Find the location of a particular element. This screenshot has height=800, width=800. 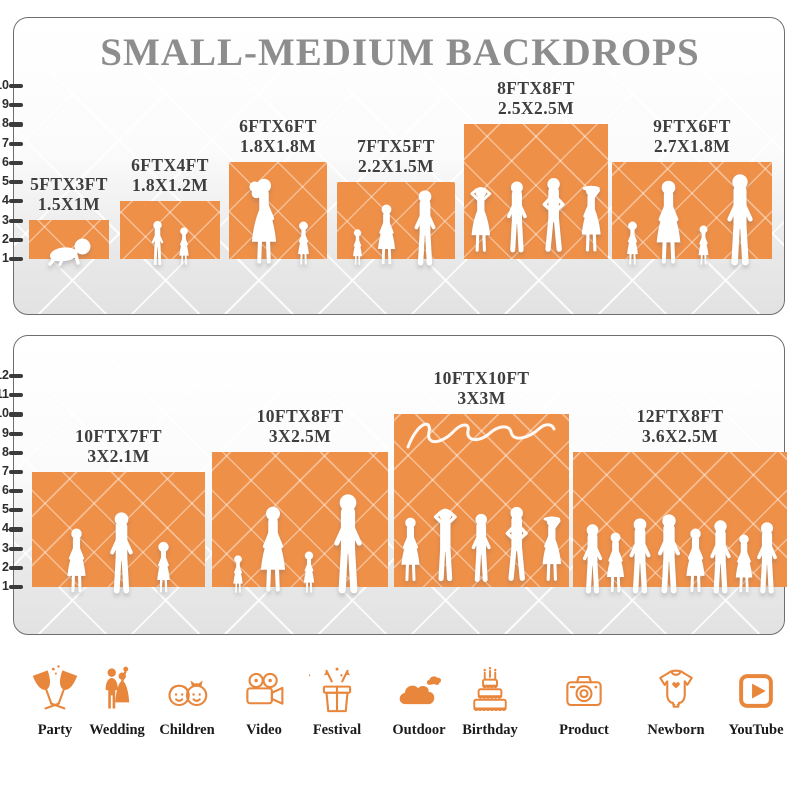

page-title: SMALL-MEDIUM BACKDROPS is located at coordinates (400, 52).